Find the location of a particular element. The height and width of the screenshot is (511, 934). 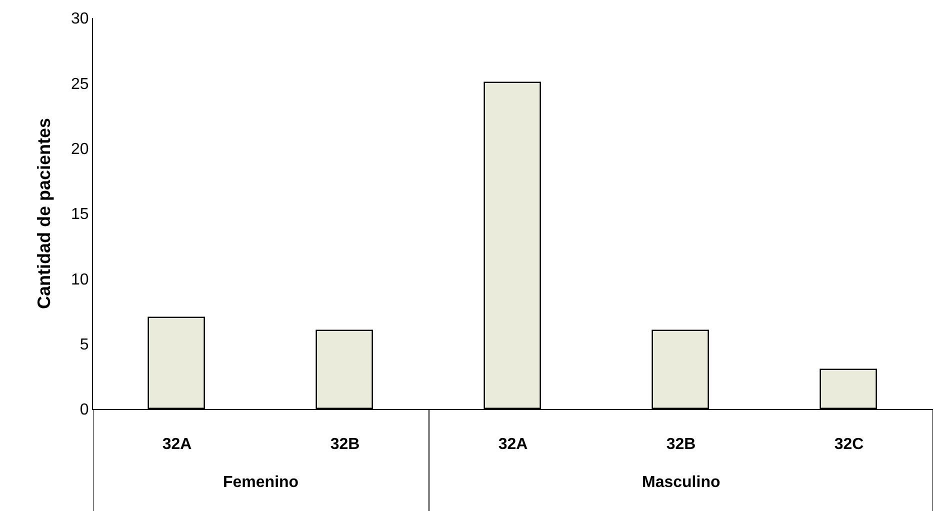

y-tick-label: 10 is located at coordinates (80, 279).